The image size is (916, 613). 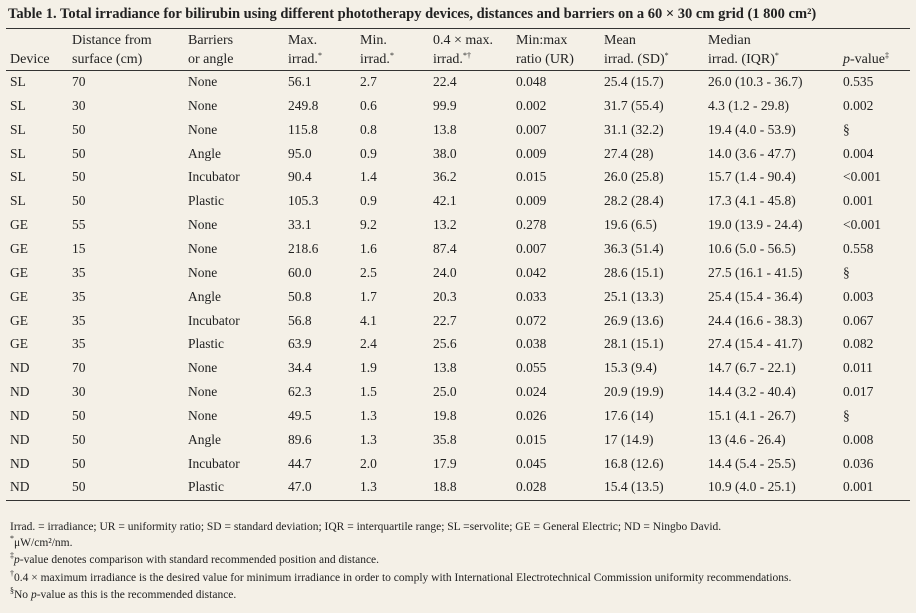 What do you see at coordinates (12, 555) in the screenshot?
I see `footnote-mark: ‡` at bounding box center [12, 555].